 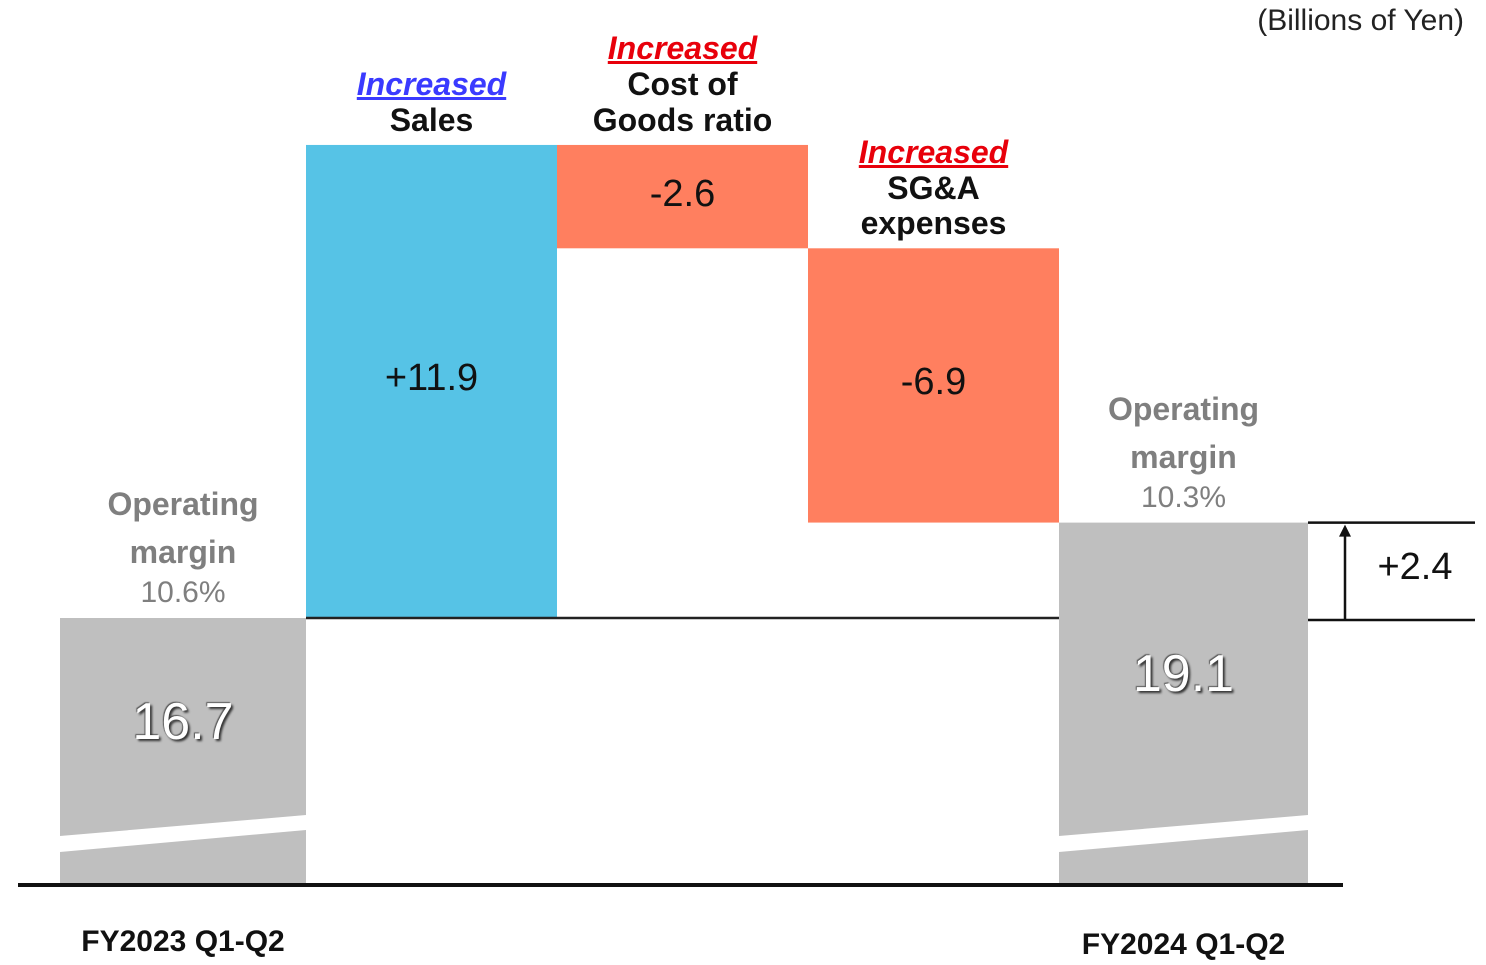 I want to click on category-label: Cost of Goods ratio, so click(x=682, y=102).